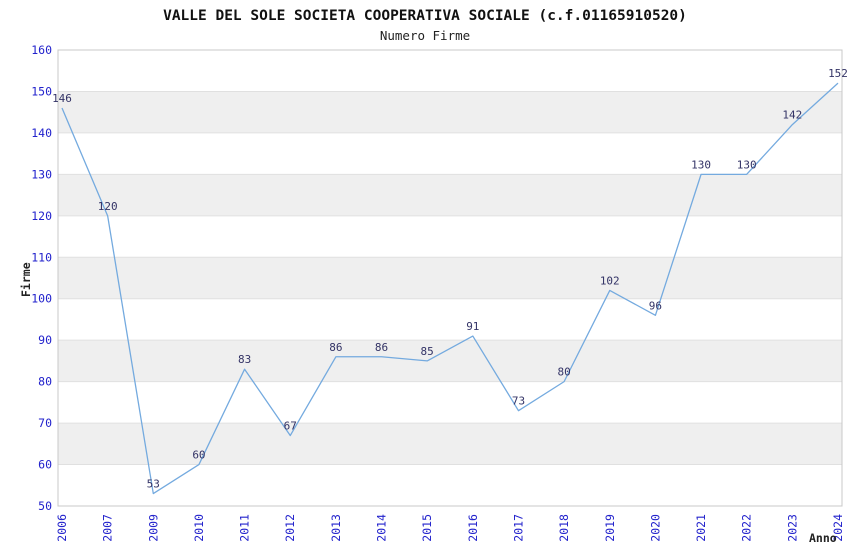 This screenshot has height=550, width=850. What do you see at coordinates (198, 455) in the screenshot?
I see `data-label: 60` at bounding box center [198, 455].